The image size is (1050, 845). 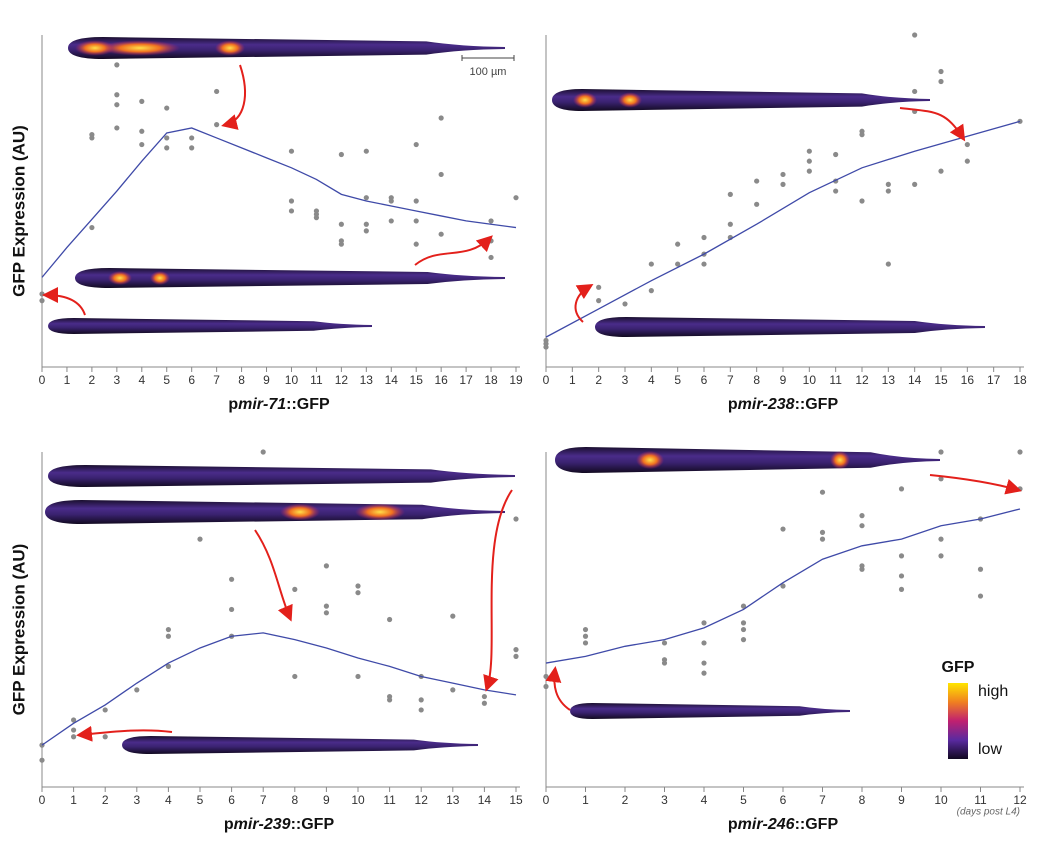 What do you see at coordinates (453, 800) in the screenshot?
I see `x-tick-label: 13` at bounding box center [453, 800].